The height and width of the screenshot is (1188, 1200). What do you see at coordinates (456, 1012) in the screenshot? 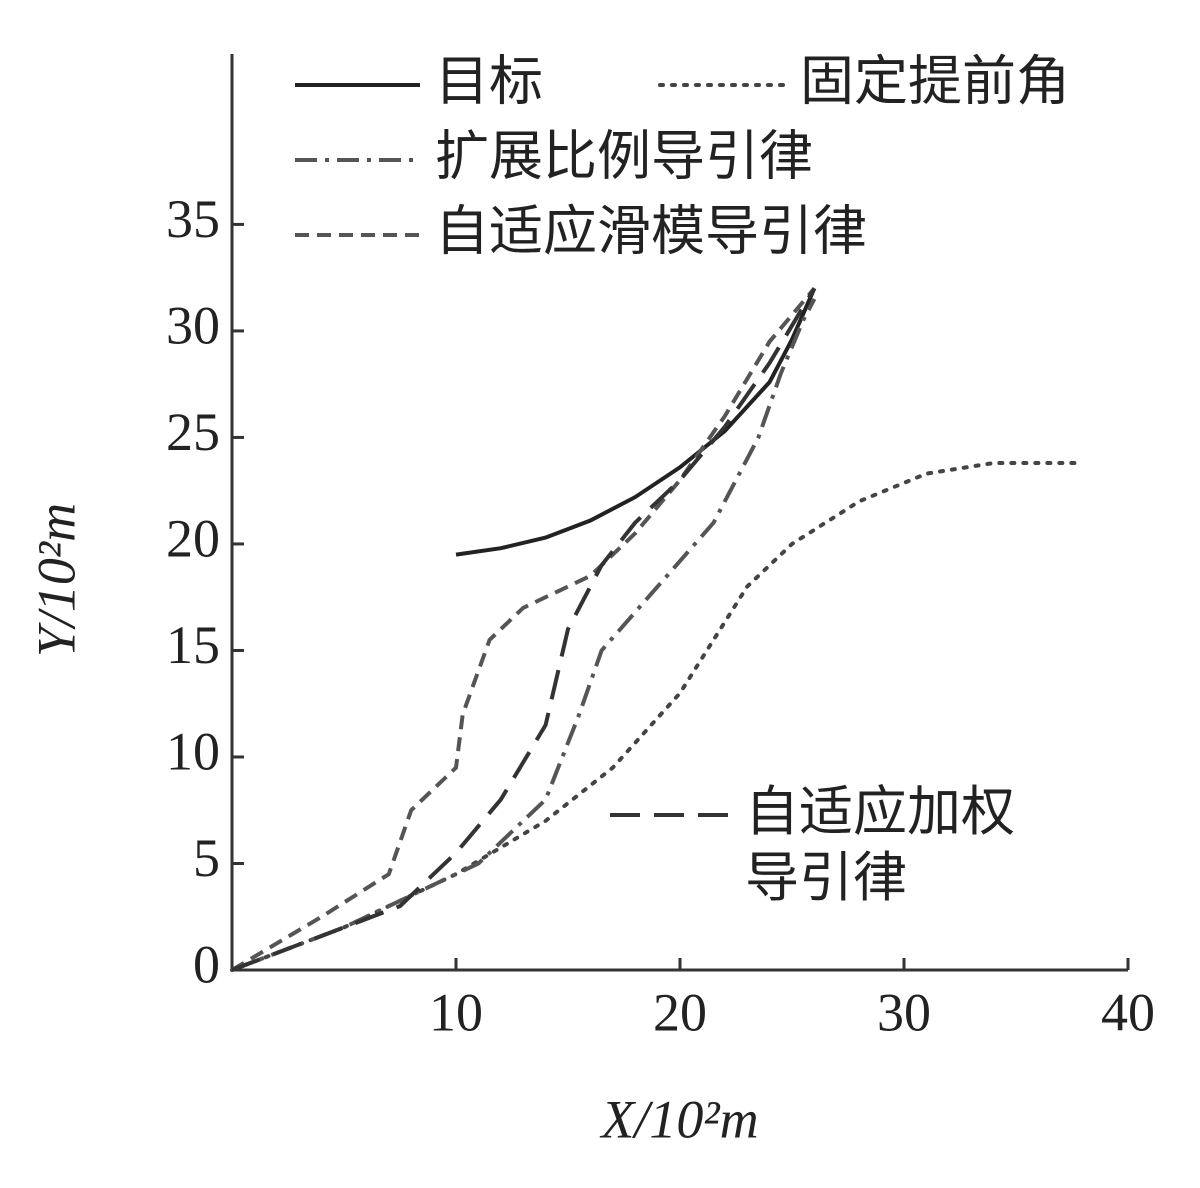
I see `x-tick-label: 10` at bounding box center [456, 1012].